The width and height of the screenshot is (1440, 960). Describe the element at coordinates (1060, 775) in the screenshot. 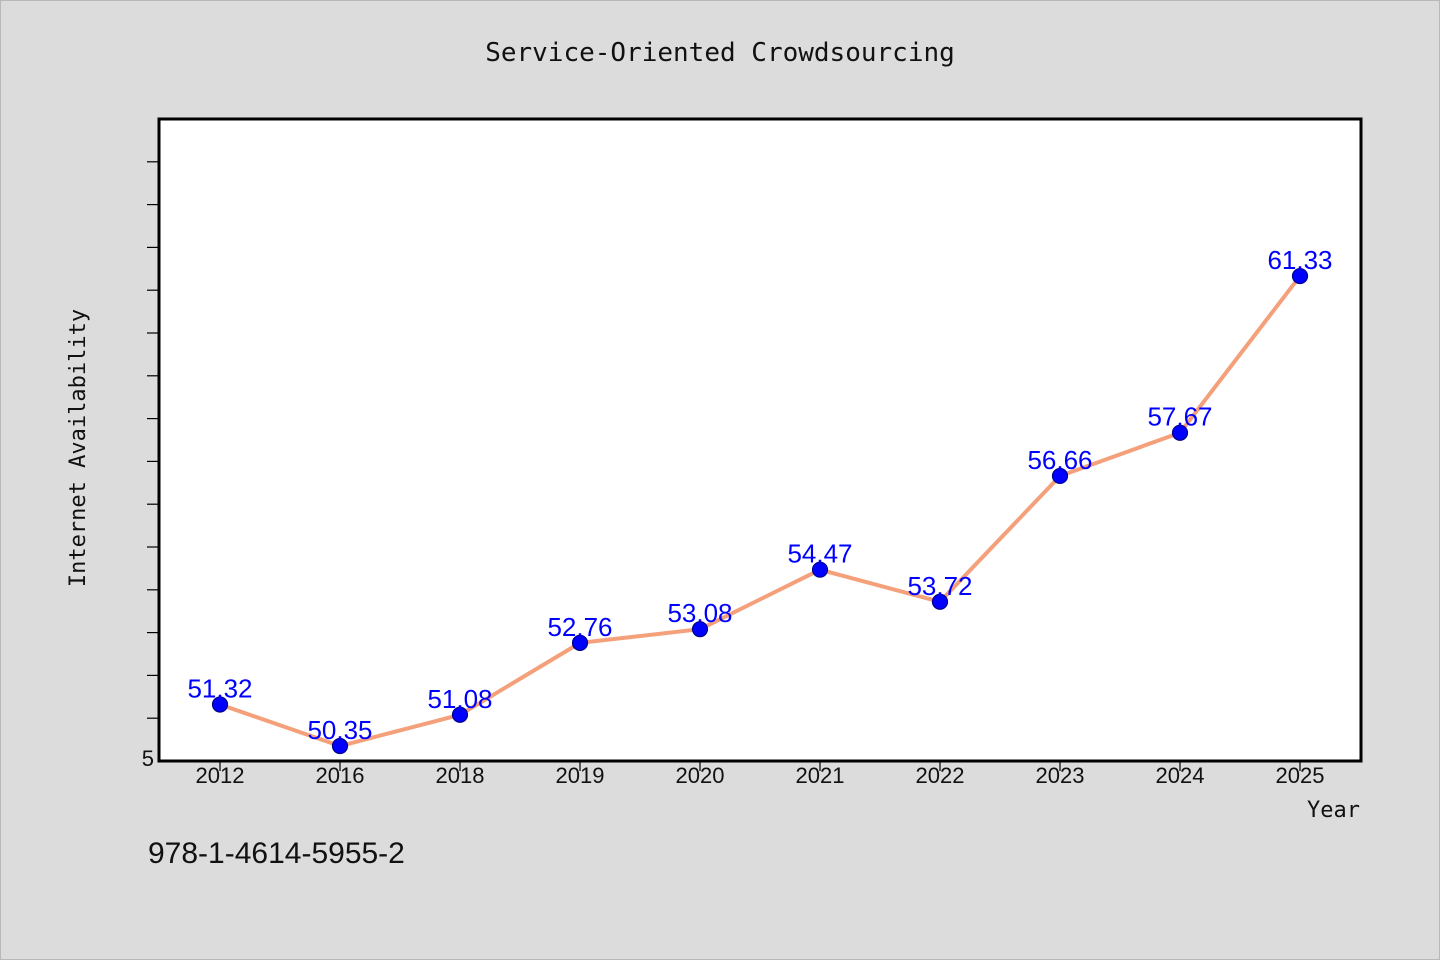

I see `x-tick-label: 2023` at that location.